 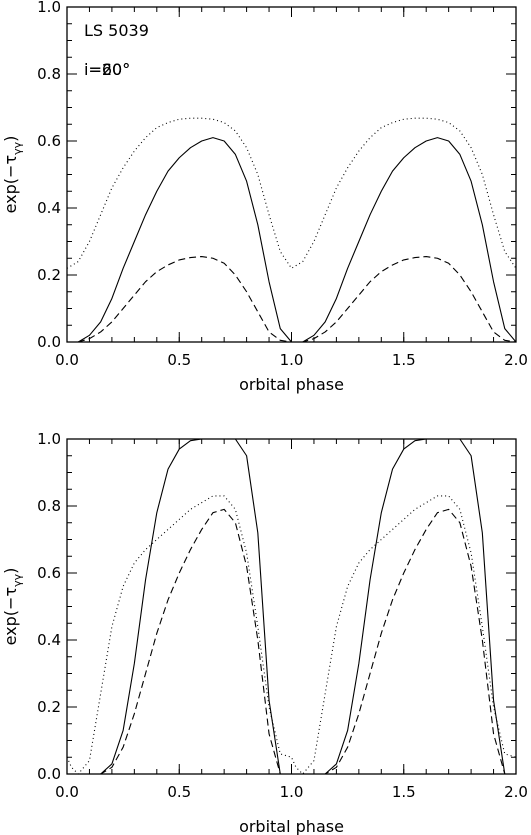 I want to click on panel-annotation: LS 5039, so click(x=116, y=30).